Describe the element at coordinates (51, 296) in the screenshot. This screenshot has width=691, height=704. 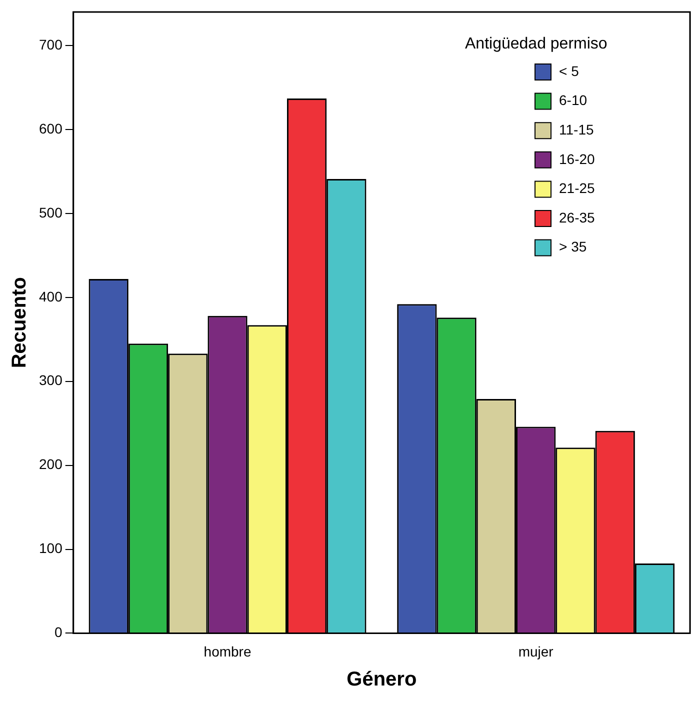
I see `y-tick-label: 400` at that location.